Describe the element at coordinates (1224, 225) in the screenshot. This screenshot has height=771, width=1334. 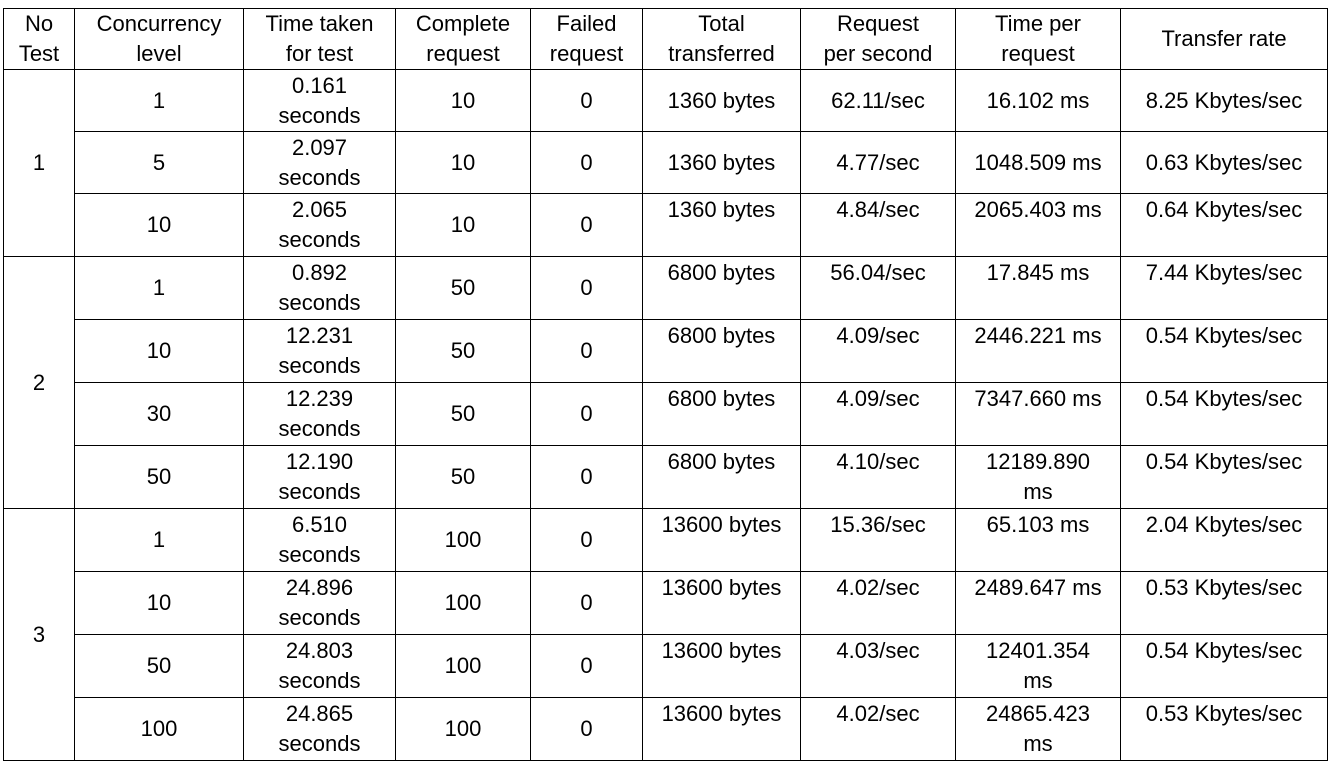
I see `cell-transfer-rate: 0.64 Kbytes/sec` at that location.